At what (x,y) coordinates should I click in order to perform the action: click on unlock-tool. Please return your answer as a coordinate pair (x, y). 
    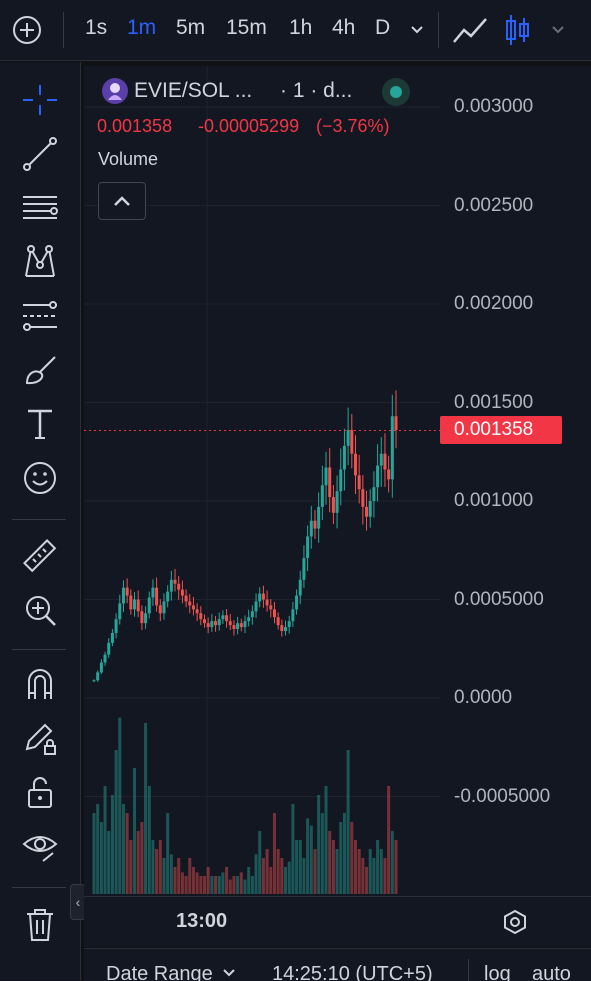
    Looking at the image, I should click on (40, 792).